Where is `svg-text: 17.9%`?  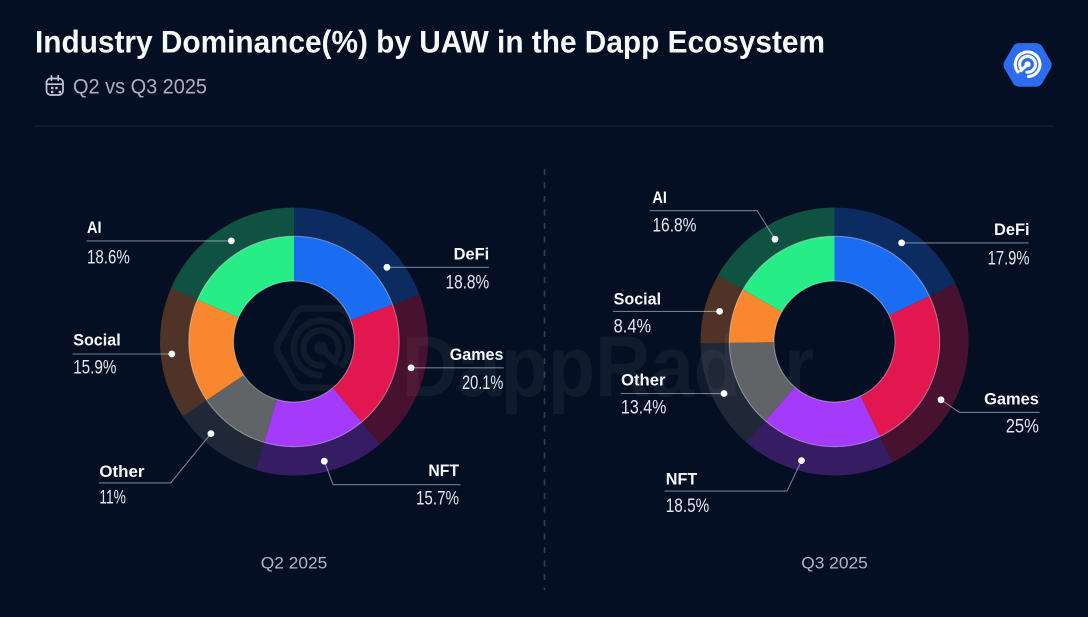
svg-text: 17.9% is located at coordinates (1009, 259).